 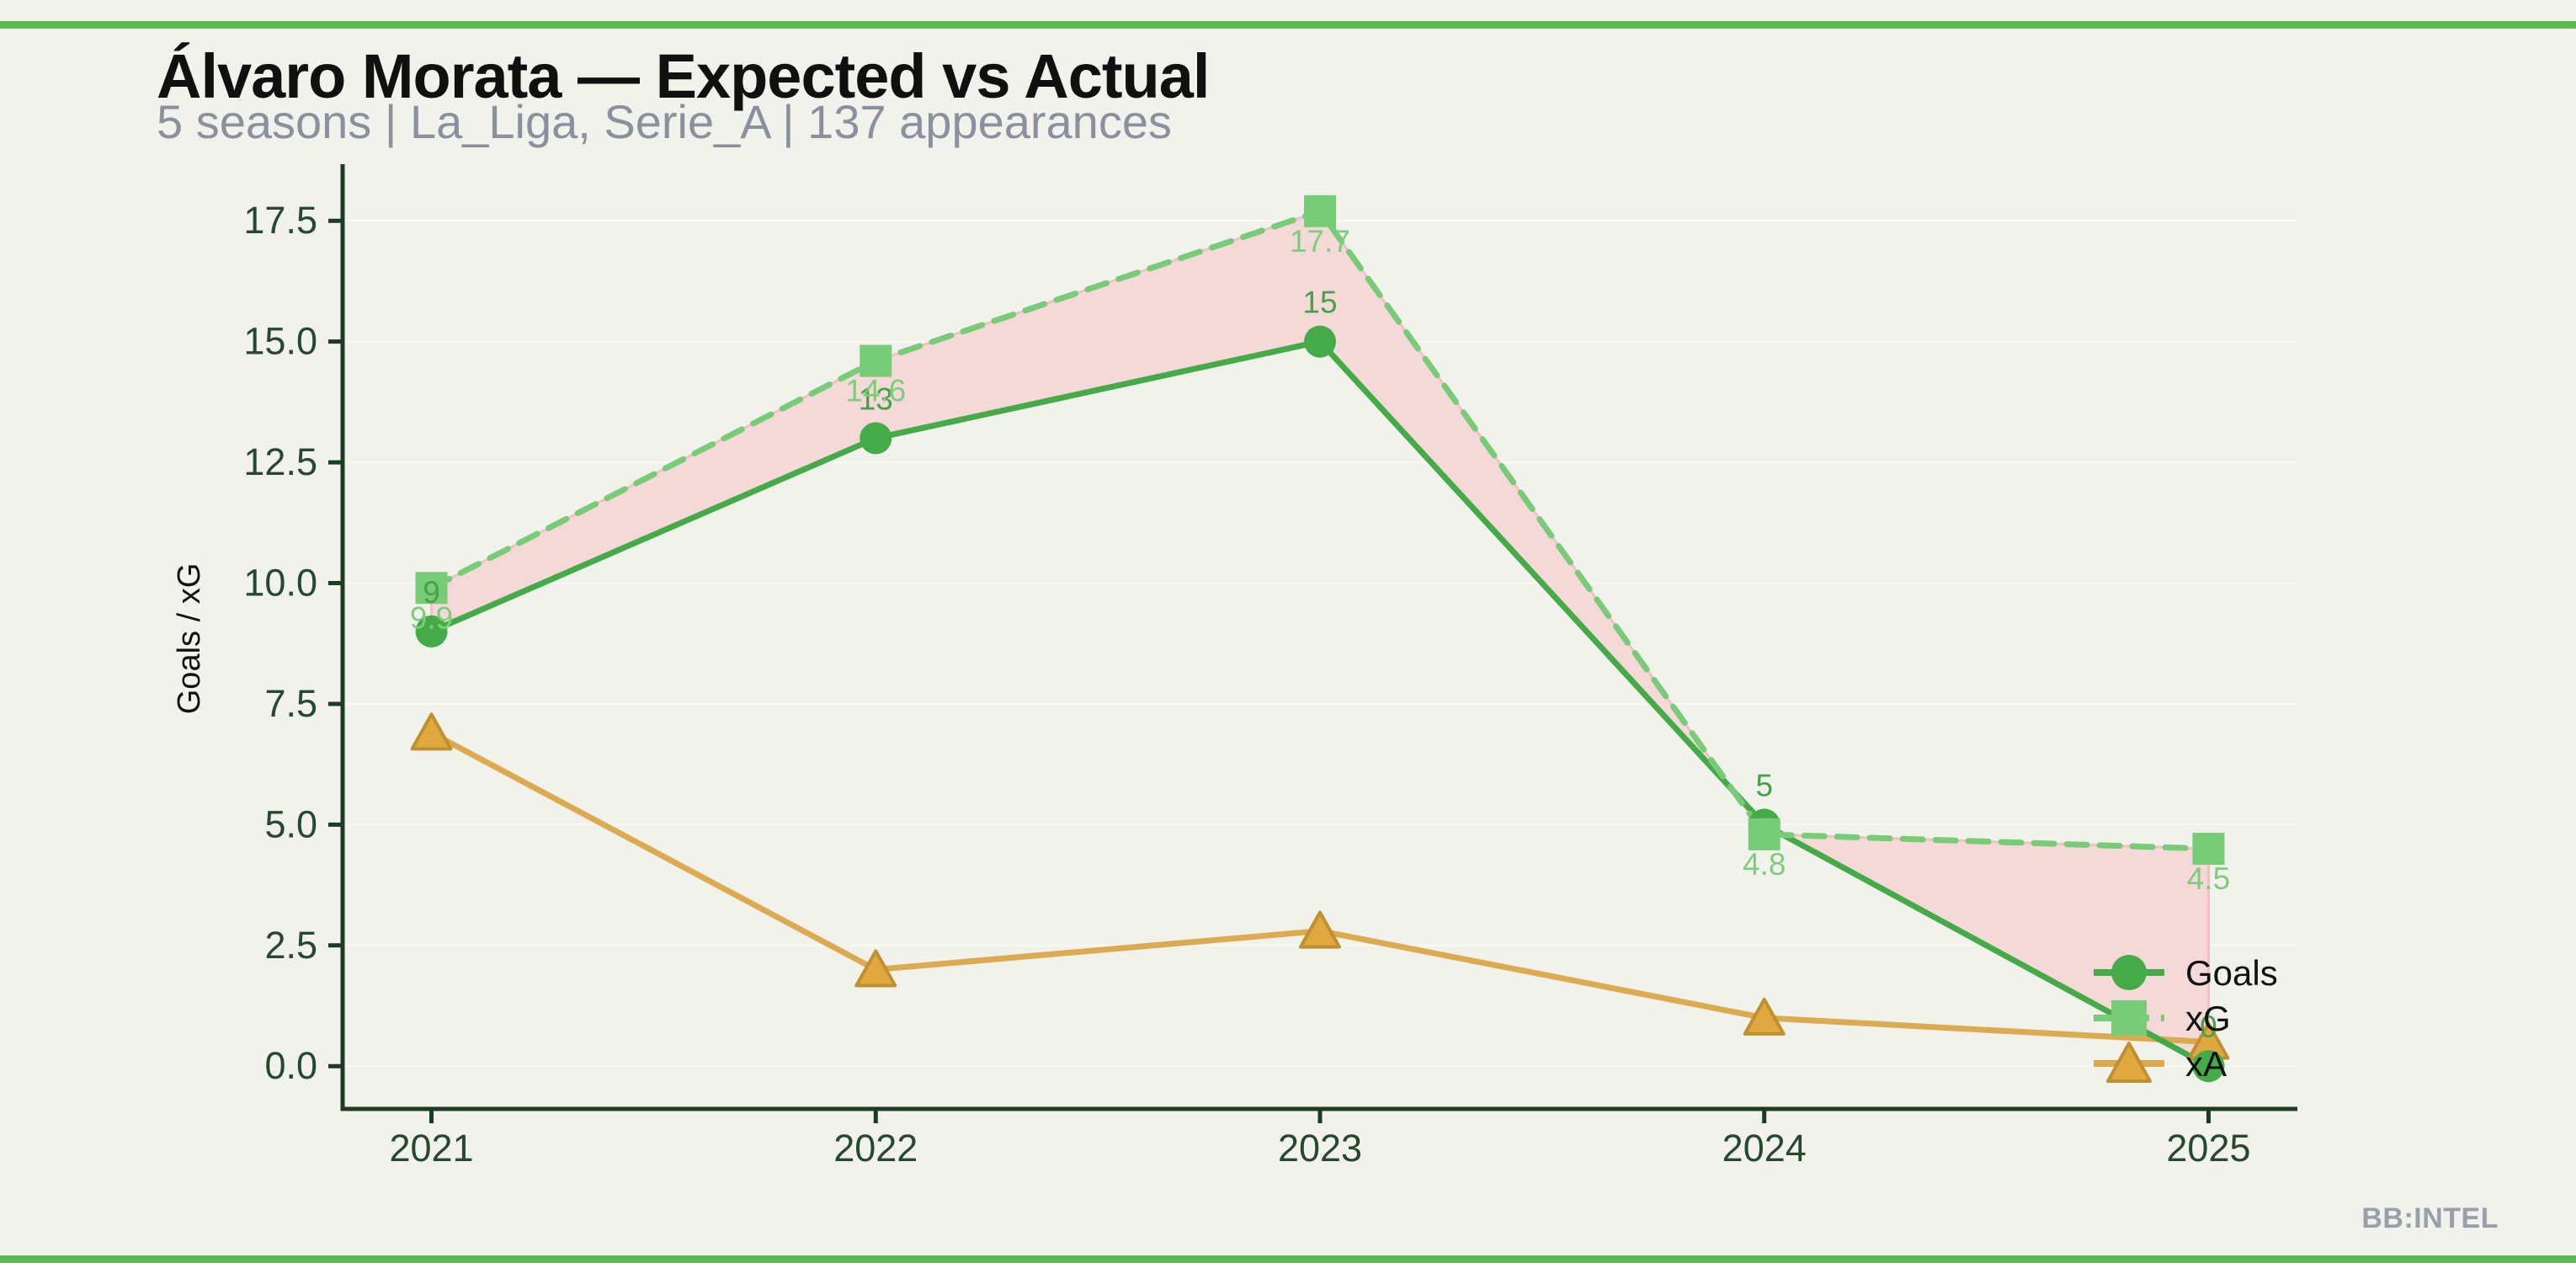 What do you see at coordinates (280, 220) in the screenshot?
I see `y-tick-label: 17.5` at bounding box center [280, 220].